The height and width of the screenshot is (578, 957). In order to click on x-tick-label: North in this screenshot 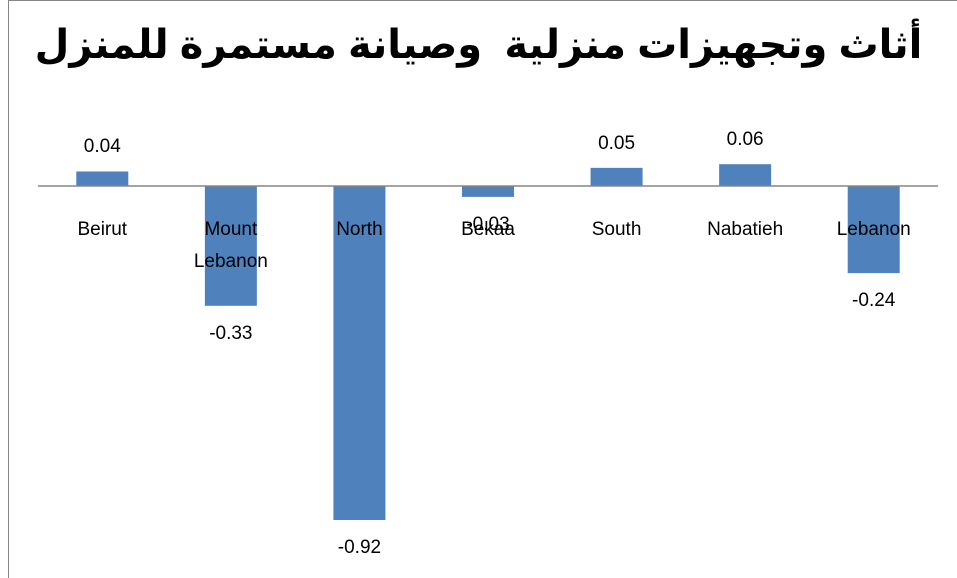, I will do `click(359, 229)`.